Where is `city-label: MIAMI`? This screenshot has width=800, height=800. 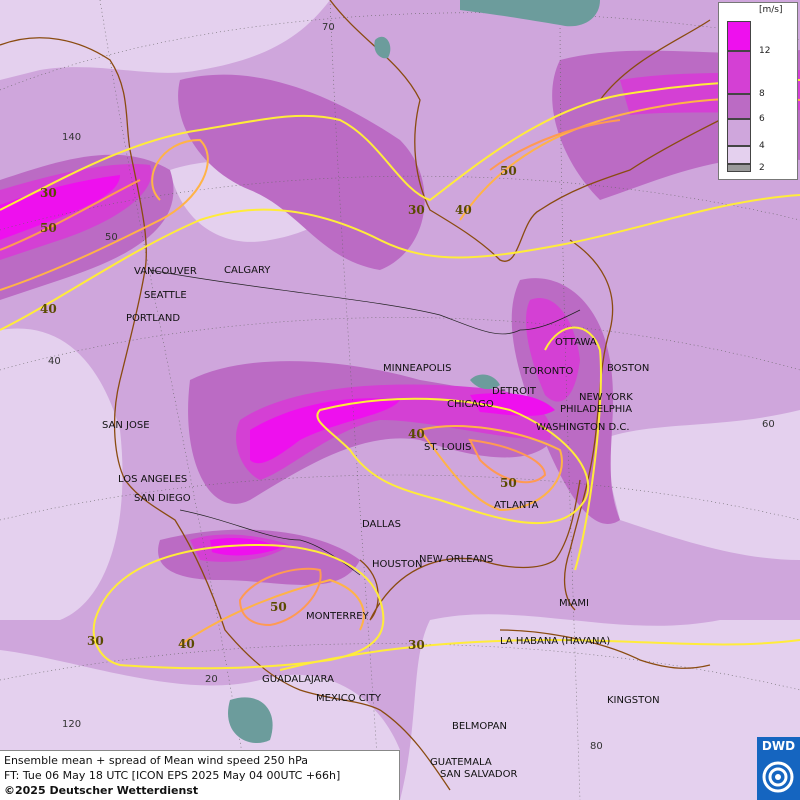 city-label: MIAMI is located at coordinates (574, 603).